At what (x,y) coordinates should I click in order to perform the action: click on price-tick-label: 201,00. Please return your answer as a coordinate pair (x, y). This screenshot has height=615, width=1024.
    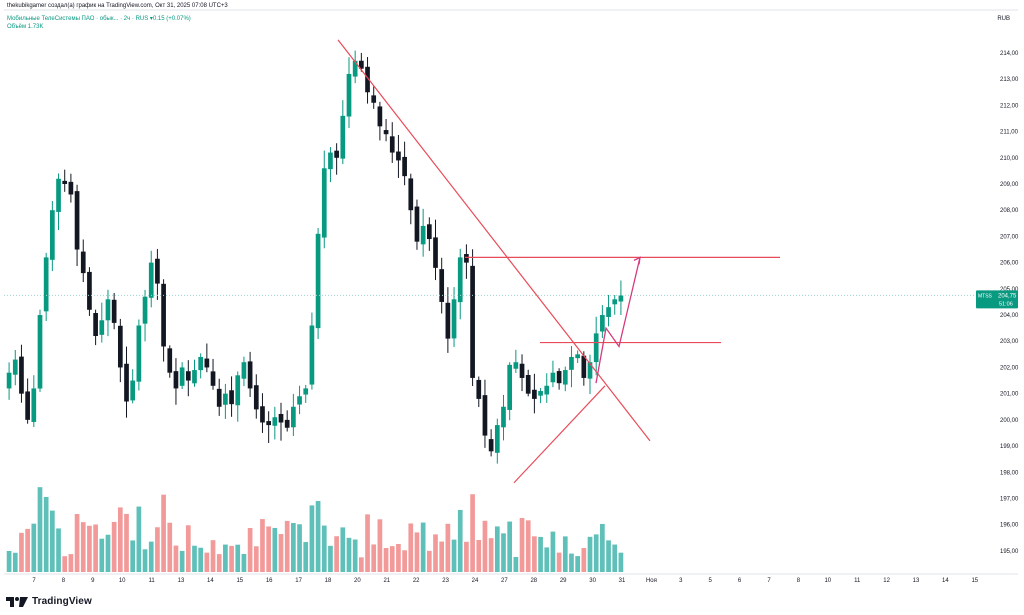
    Looking at the image, I should click on (1009, 395).